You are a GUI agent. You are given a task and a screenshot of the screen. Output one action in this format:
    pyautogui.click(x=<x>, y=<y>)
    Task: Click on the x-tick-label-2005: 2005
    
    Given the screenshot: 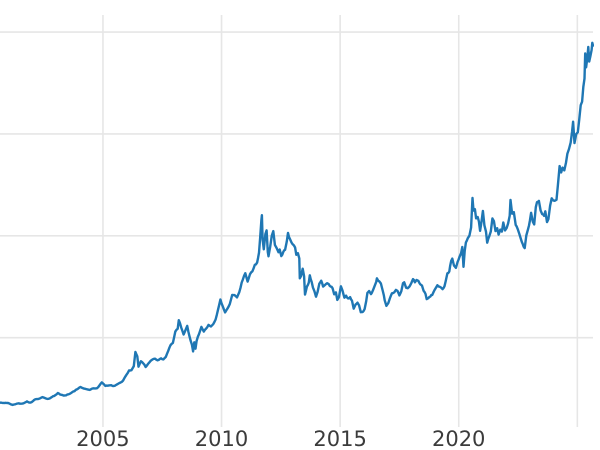 What is the action you would take?
    pyautogui.click(x=102, y=438)
    